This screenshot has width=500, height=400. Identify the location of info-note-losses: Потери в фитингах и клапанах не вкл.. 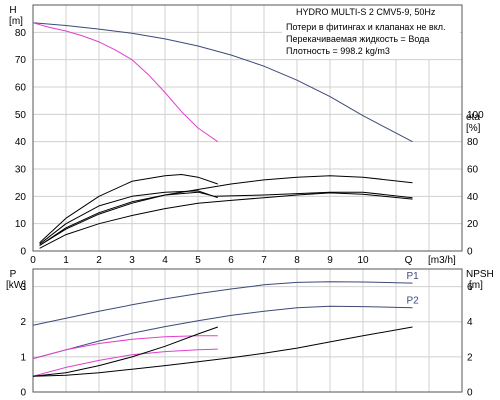
(366, 27).